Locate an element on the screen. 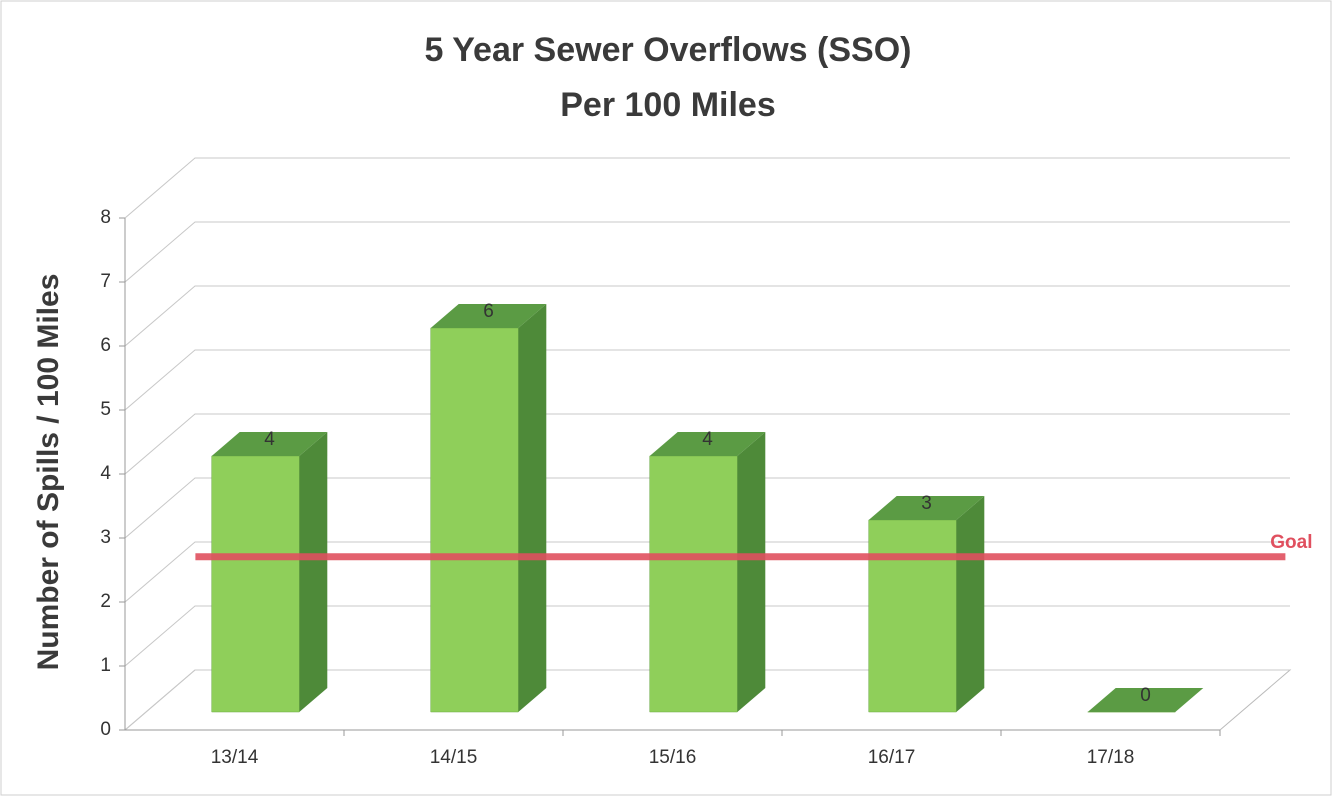  chart-subtitle: Per 100 Miles is located at coordinates (667, 105).